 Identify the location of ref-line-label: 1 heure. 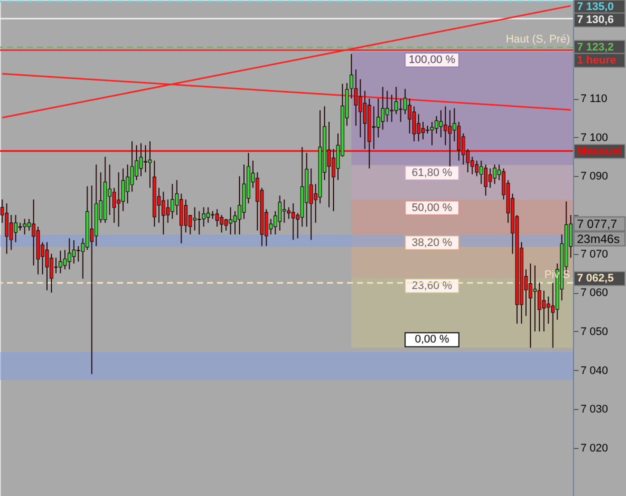
(596, 60).